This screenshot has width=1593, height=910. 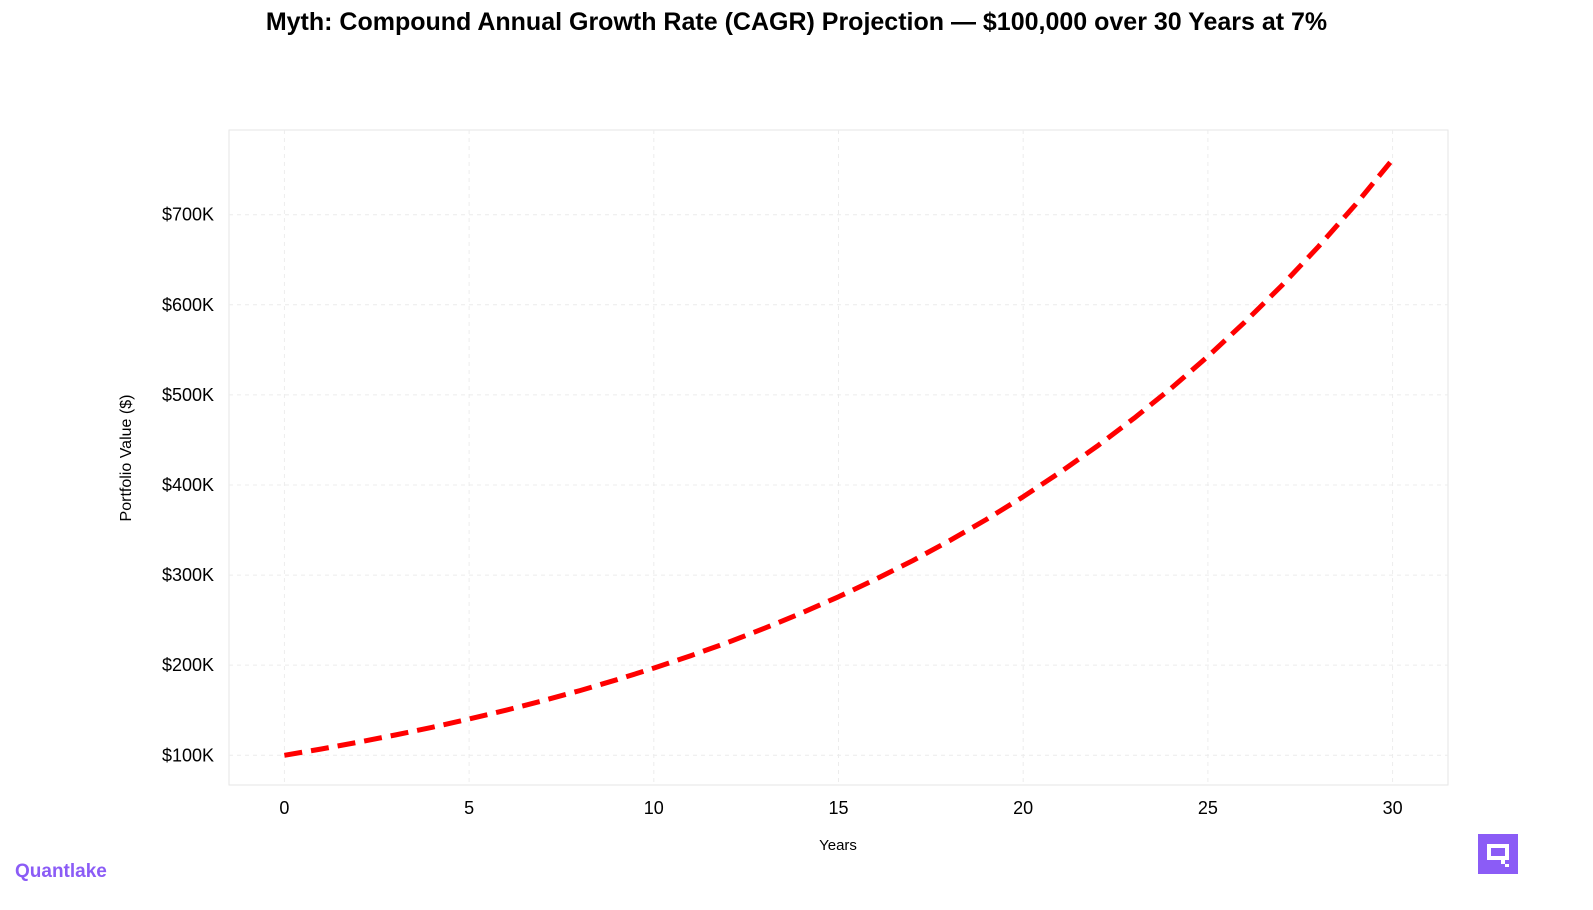 I want to click on y-axis-ticks: $100K $200K $300K $400K $500K $600K $700K, so click(x=188, y=485).